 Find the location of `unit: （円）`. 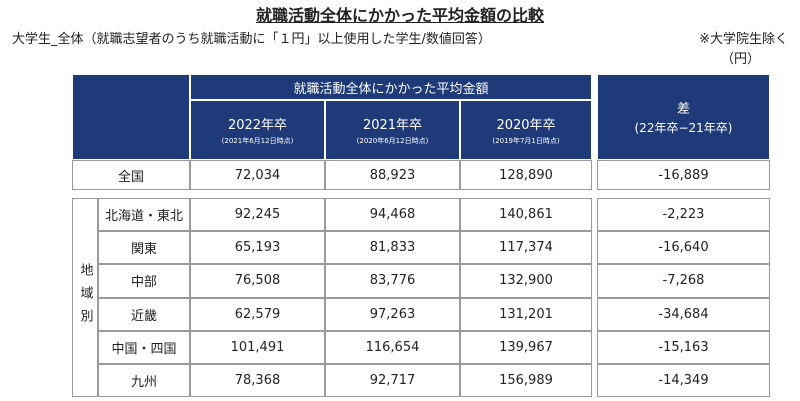

unit: （円） is located at coordinates (740, 59).